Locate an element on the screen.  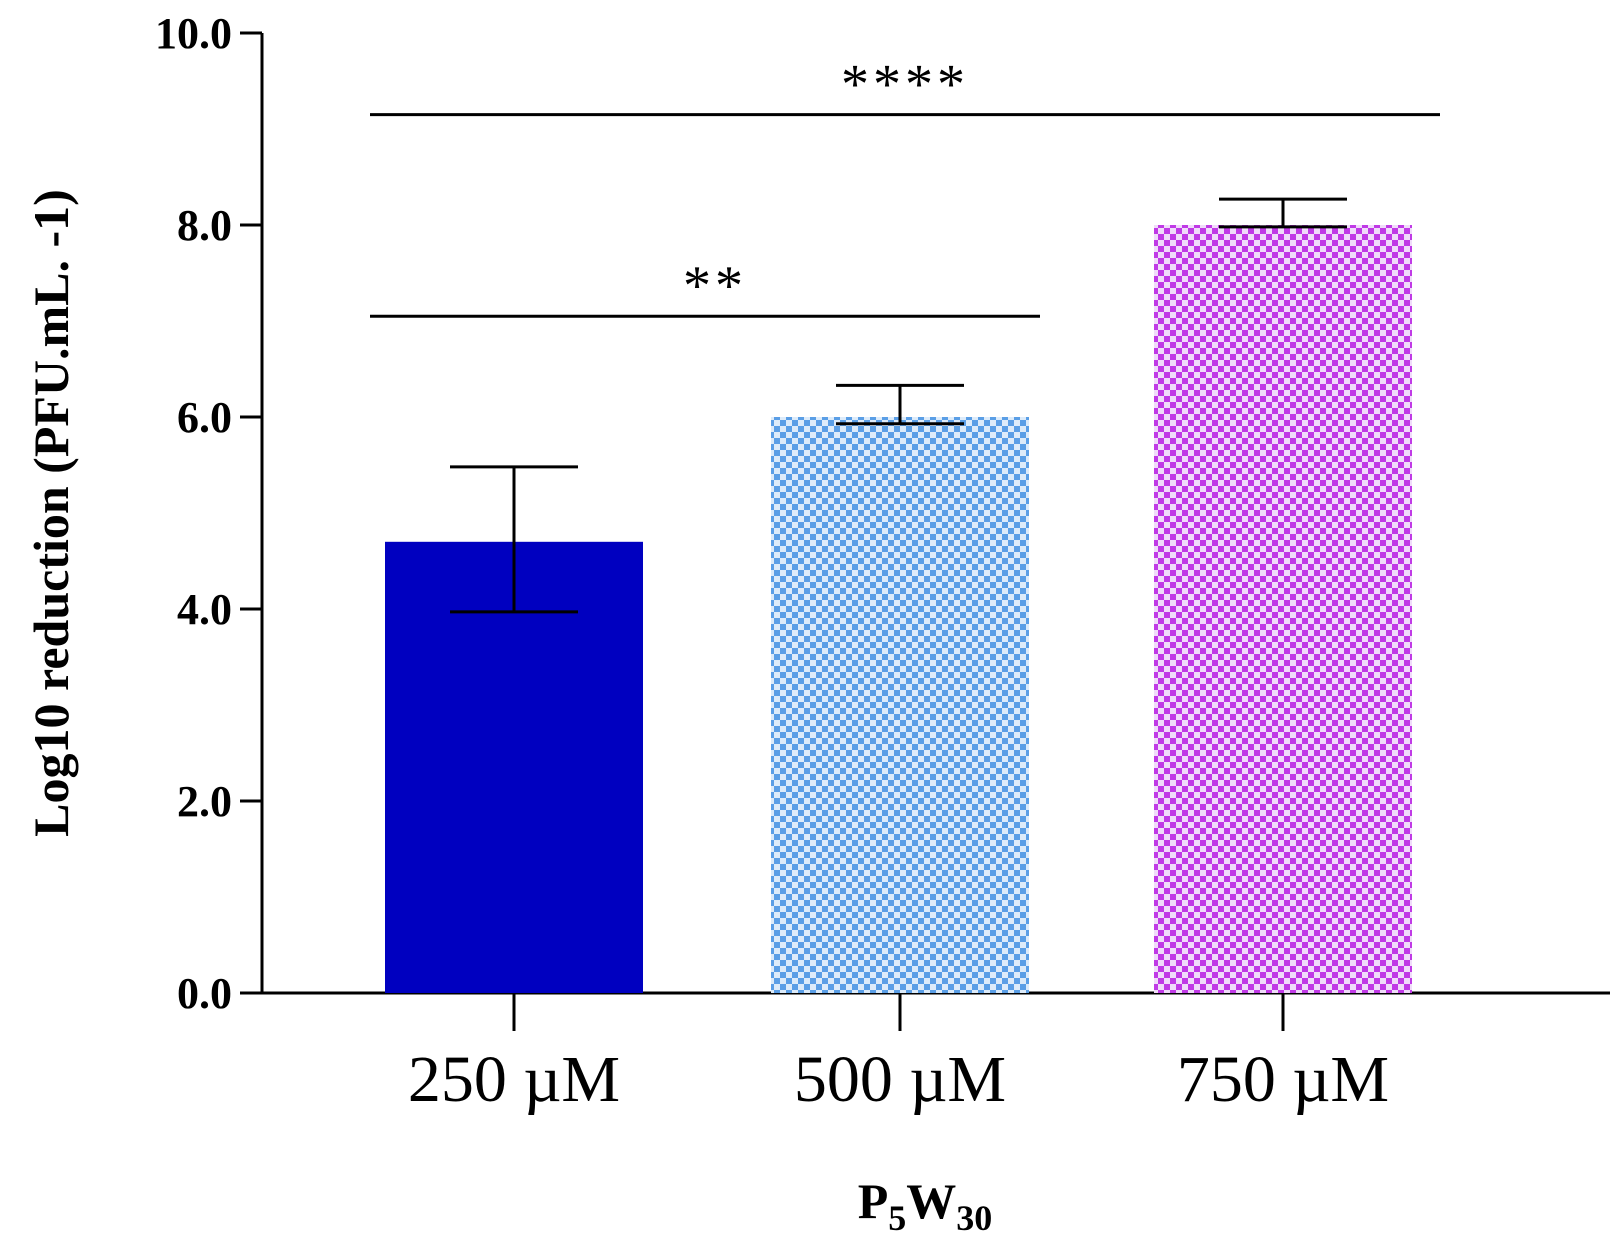
y-tick-group: 0.0 2.0 4.0 6.0 8.0 10.0 is located at coordinates (208, 513).